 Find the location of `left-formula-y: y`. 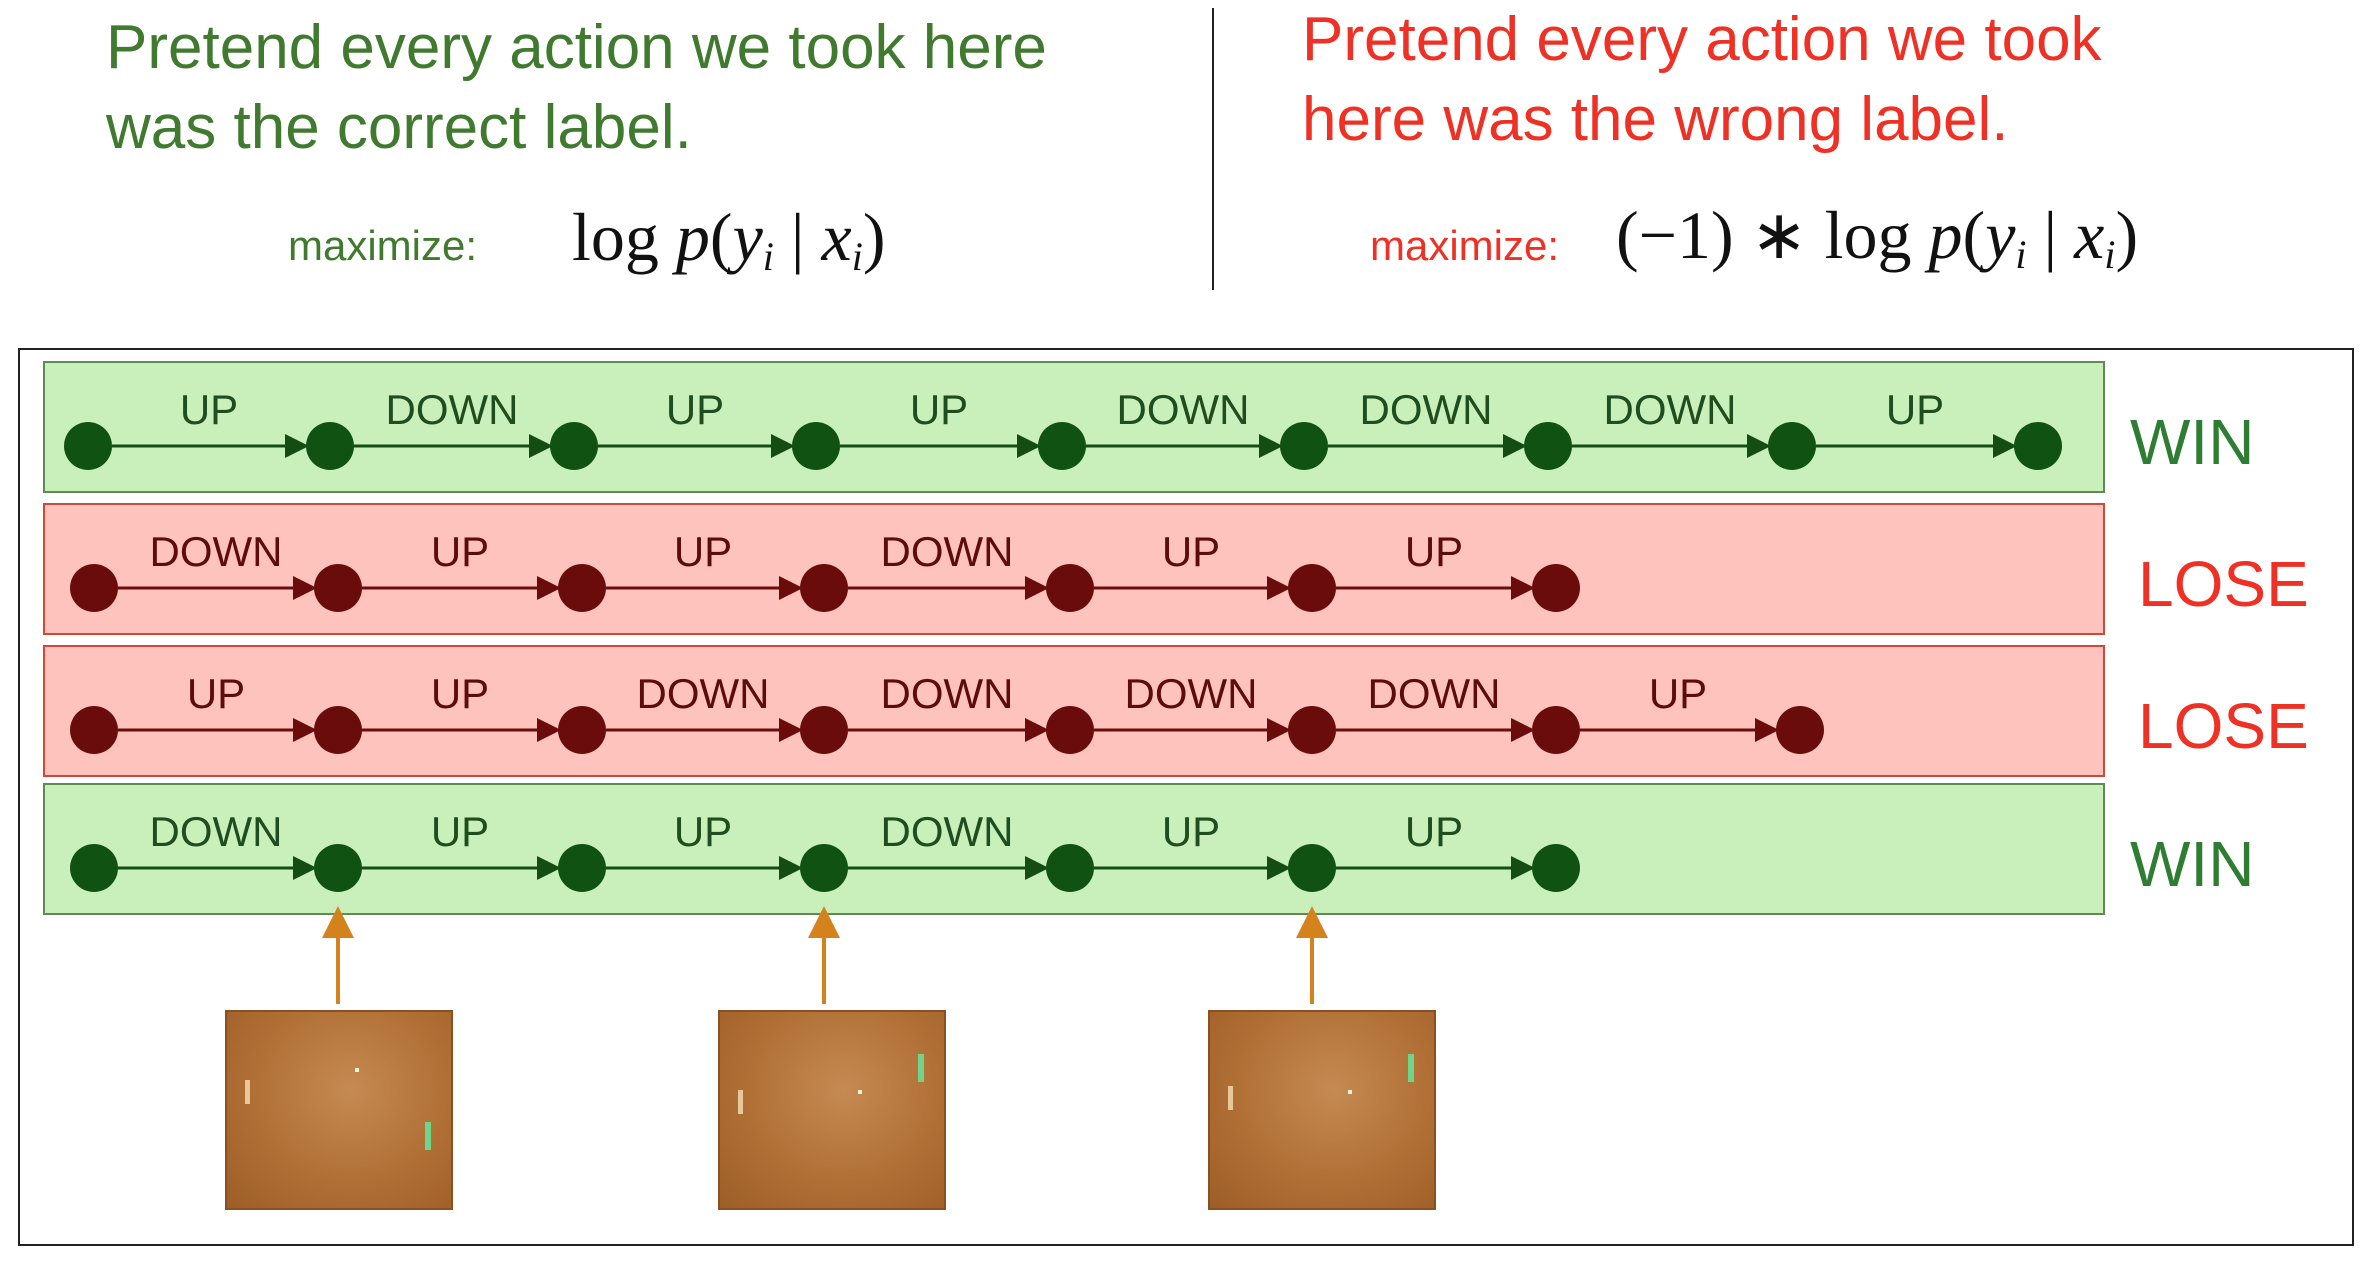

left-formula-y: y is located at coordinates (747, 237).